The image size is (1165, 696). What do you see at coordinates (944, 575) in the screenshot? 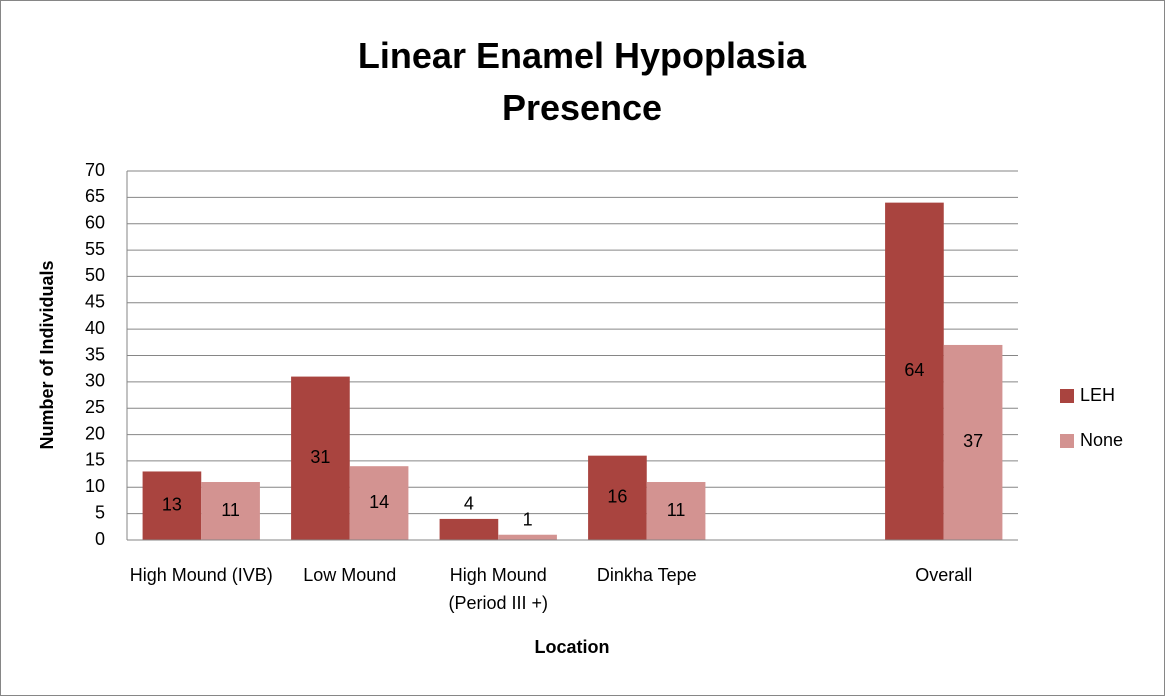
I see `x-tick-label: Overall` at bounding box center [944, 575].